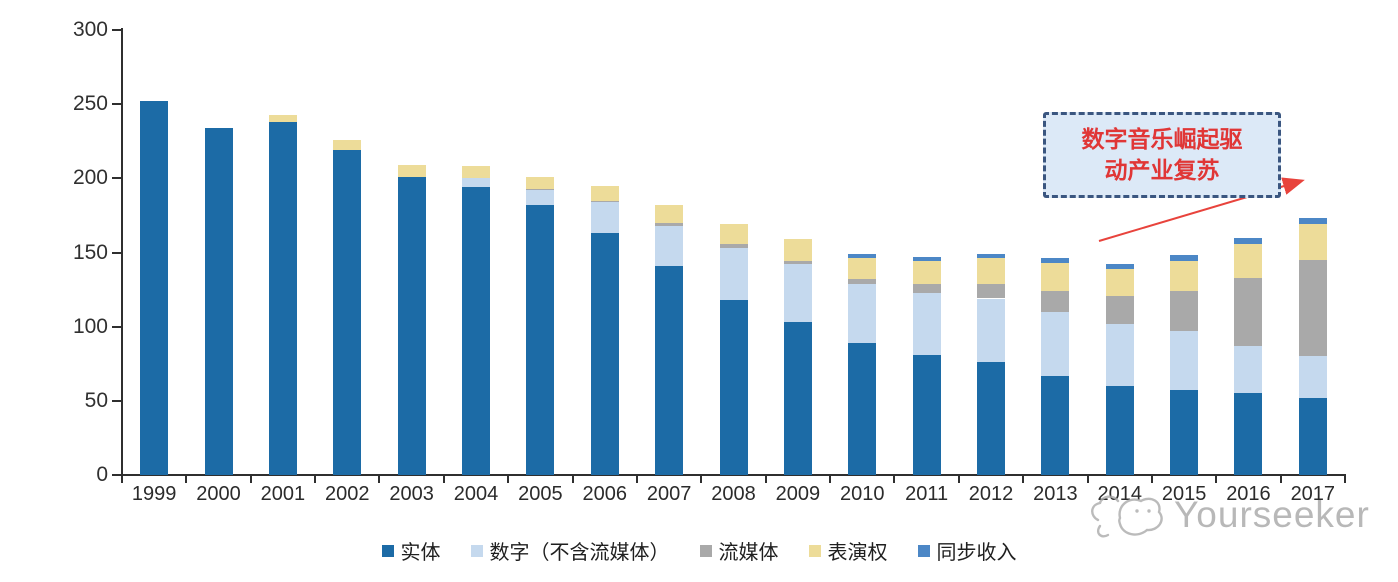 This screenshot has height=582, width=1398. Describe the element at coordinates (705, 550) in the screenshot. I see `legend-swatch-streaming-icon` at that location.